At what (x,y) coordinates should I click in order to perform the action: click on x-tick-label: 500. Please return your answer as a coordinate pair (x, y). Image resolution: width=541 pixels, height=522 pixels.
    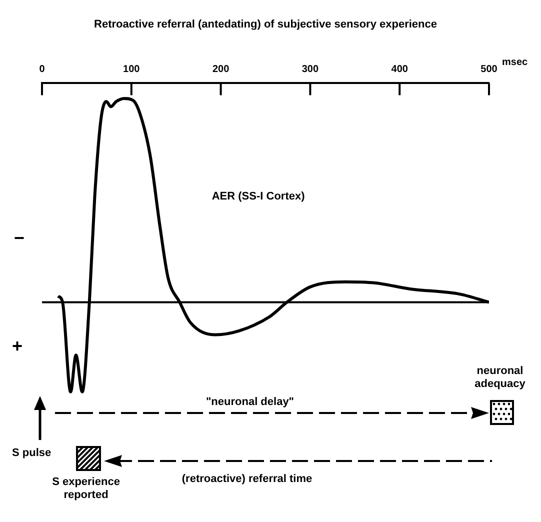
    Looking at the image, I should click on (489, 69).